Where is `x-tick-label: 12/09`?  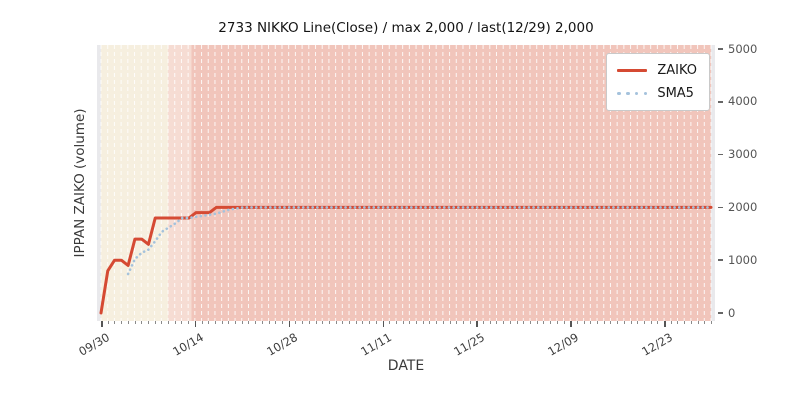
x-tick-label: 12/09 is located at coordinates (563, 344).